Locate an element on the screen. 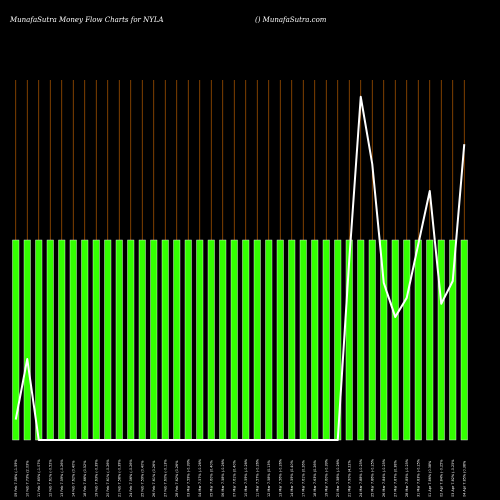 This screenshot has height=500, width=500. chart-title: MunafaSutra Money Flow Charts for NYLA is located at coordinates (86, 20).